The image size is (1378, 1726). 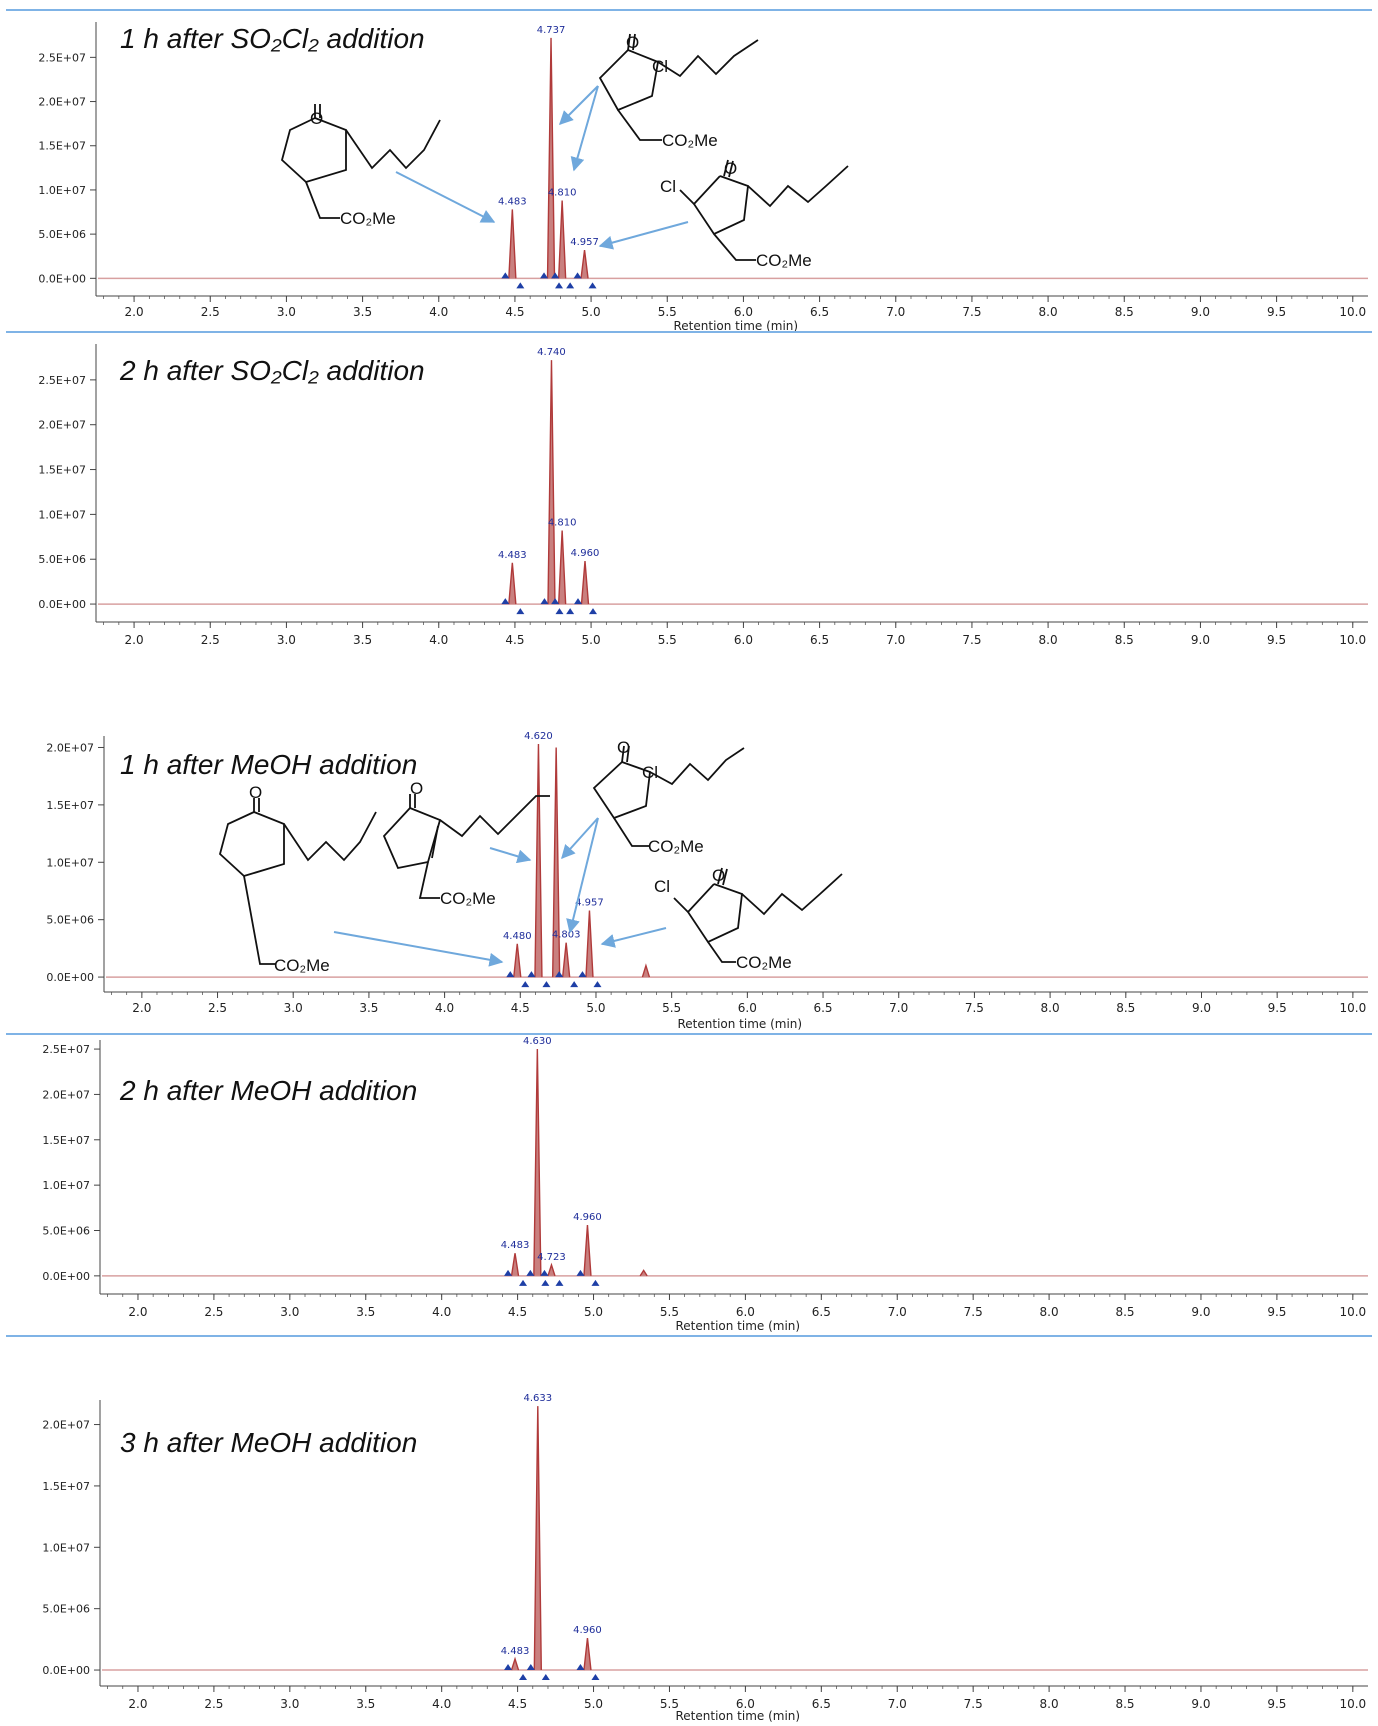 What do you see at coordinates (368, 218) in the screenshot?
I see `structure-ketoester-ester: CO₂Me` at bounding box center [368, 218].